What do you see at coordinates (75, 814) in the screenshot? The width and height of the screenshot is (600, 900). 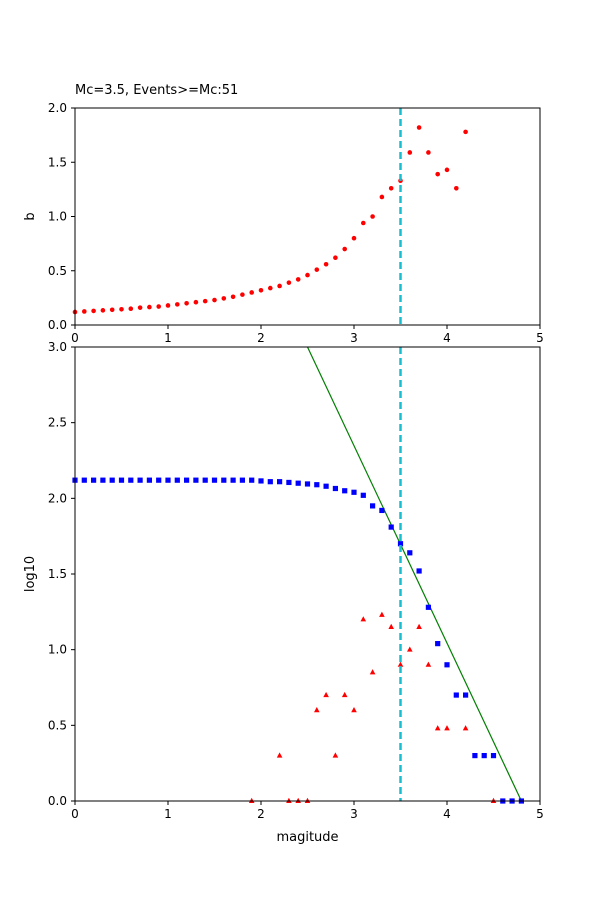 I see `x-tick-label: 0` at bounding box center [75, 814].